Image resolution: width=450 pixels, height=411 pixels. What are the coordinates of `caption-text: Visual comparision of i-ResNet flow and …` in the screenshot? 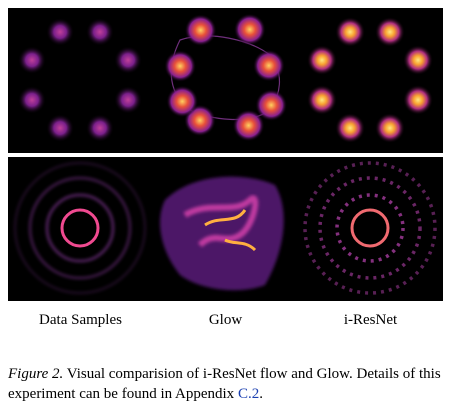 It's located at (224, 384).